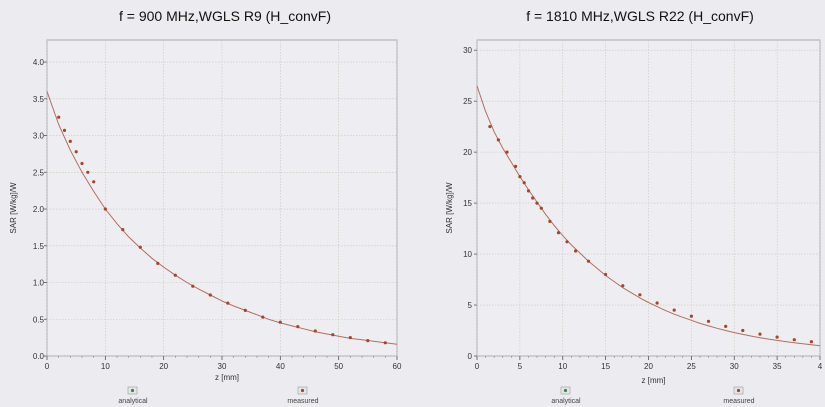  Describe the element at coordinates (39, 62) in the screenshot. I see `y-tick-label: 4.0` at that location.